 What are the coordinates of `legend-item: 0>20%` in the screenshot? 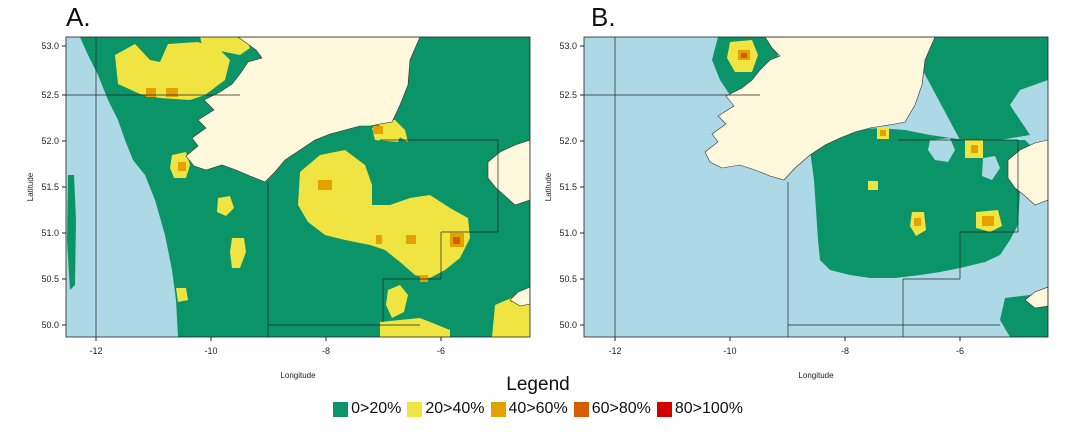 It's located at (367, 409).